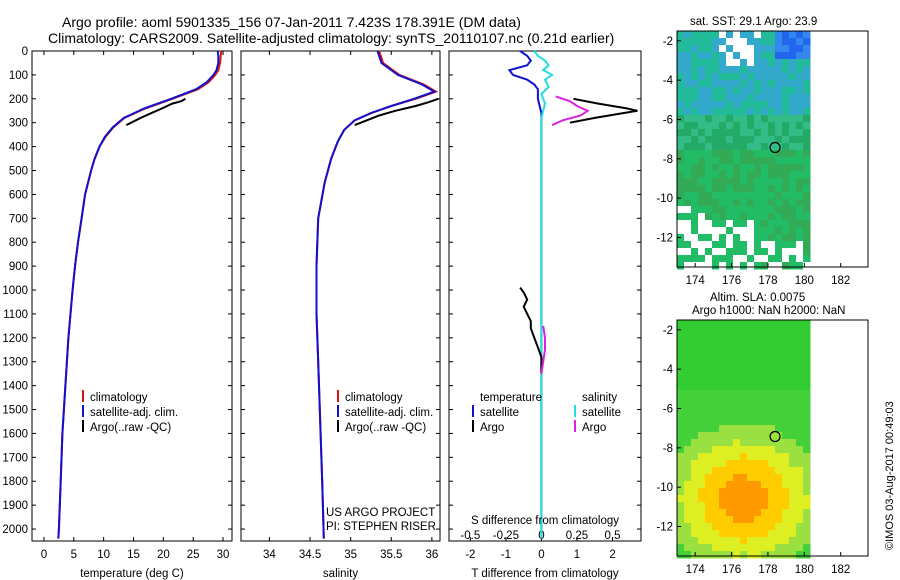 The height and width of the screenshot is (580, 900). I want to click on x-tick-label-salinity: 35, so click(350, 555).